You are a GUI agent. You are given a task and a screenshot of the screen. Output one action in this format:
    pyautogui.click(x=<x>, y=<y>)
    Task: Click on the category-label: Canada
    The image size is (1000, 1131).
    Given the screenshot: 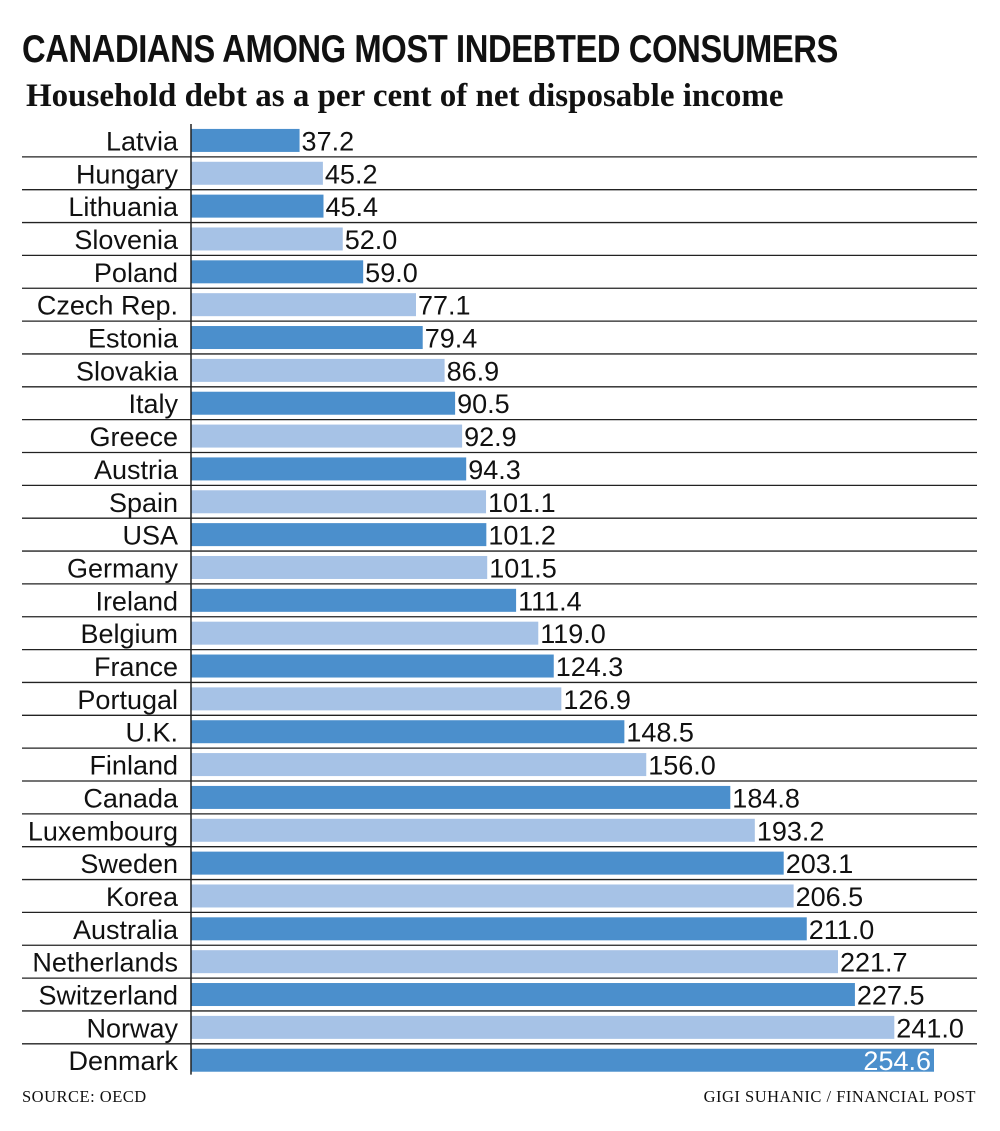 What is the action you would take?
    pyautogui.click(x=131, y=798)
    